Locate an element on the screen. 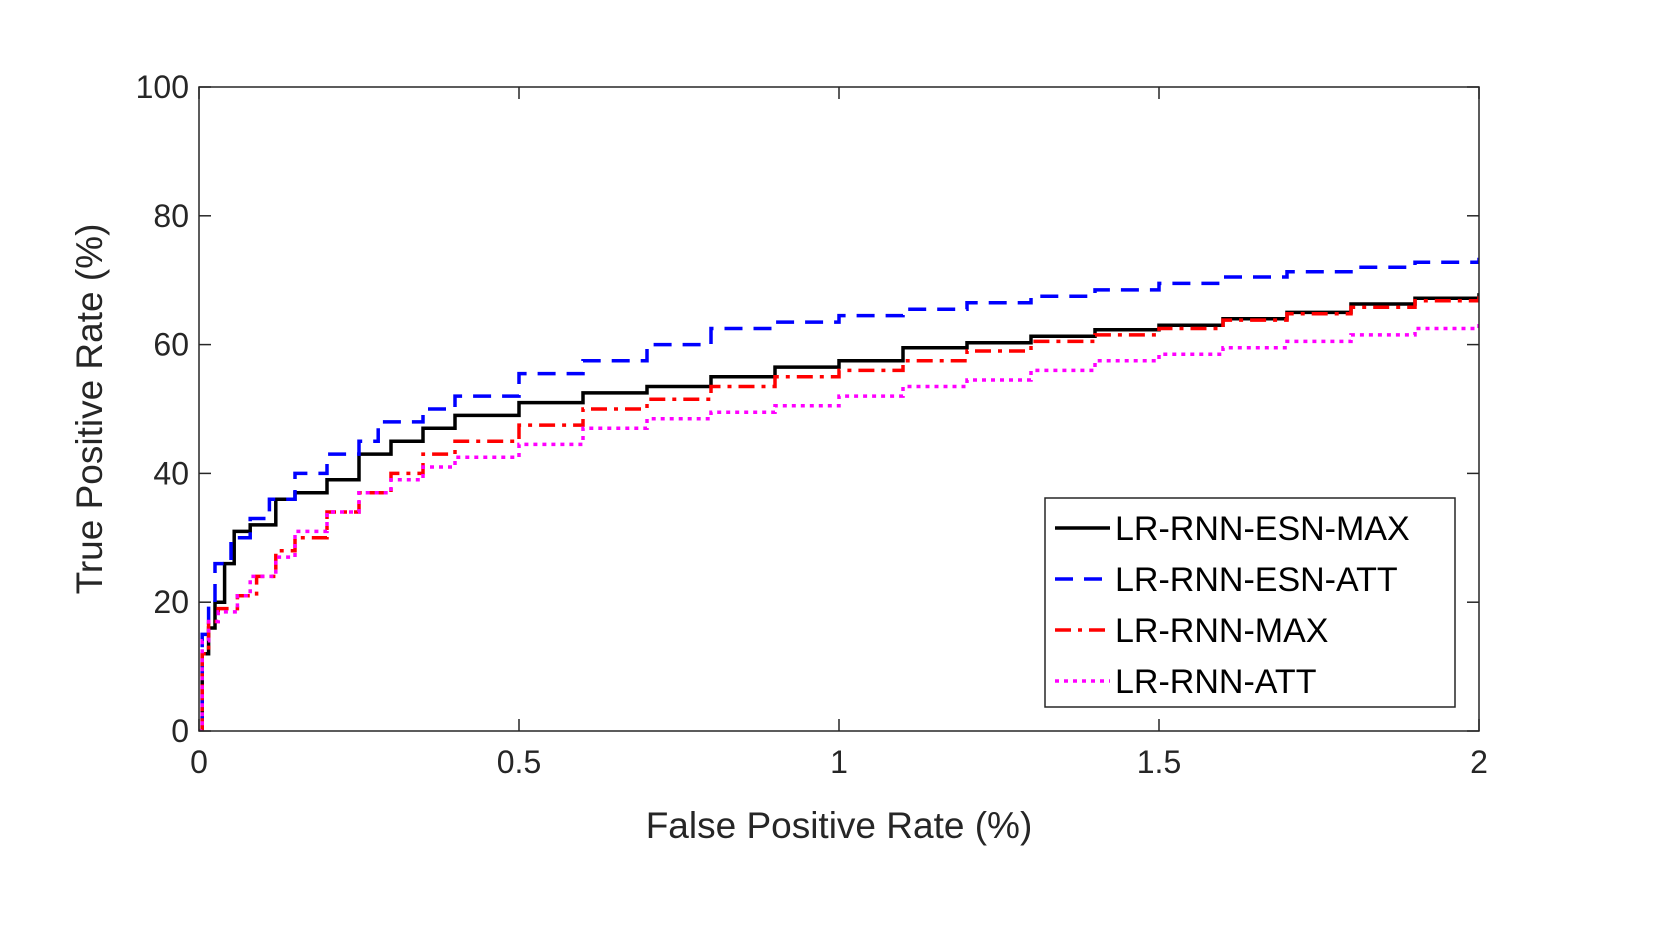 The height and width of the screenshot is (925, 1671). x-tick-label: 1 is located at coordinates (839, 762).